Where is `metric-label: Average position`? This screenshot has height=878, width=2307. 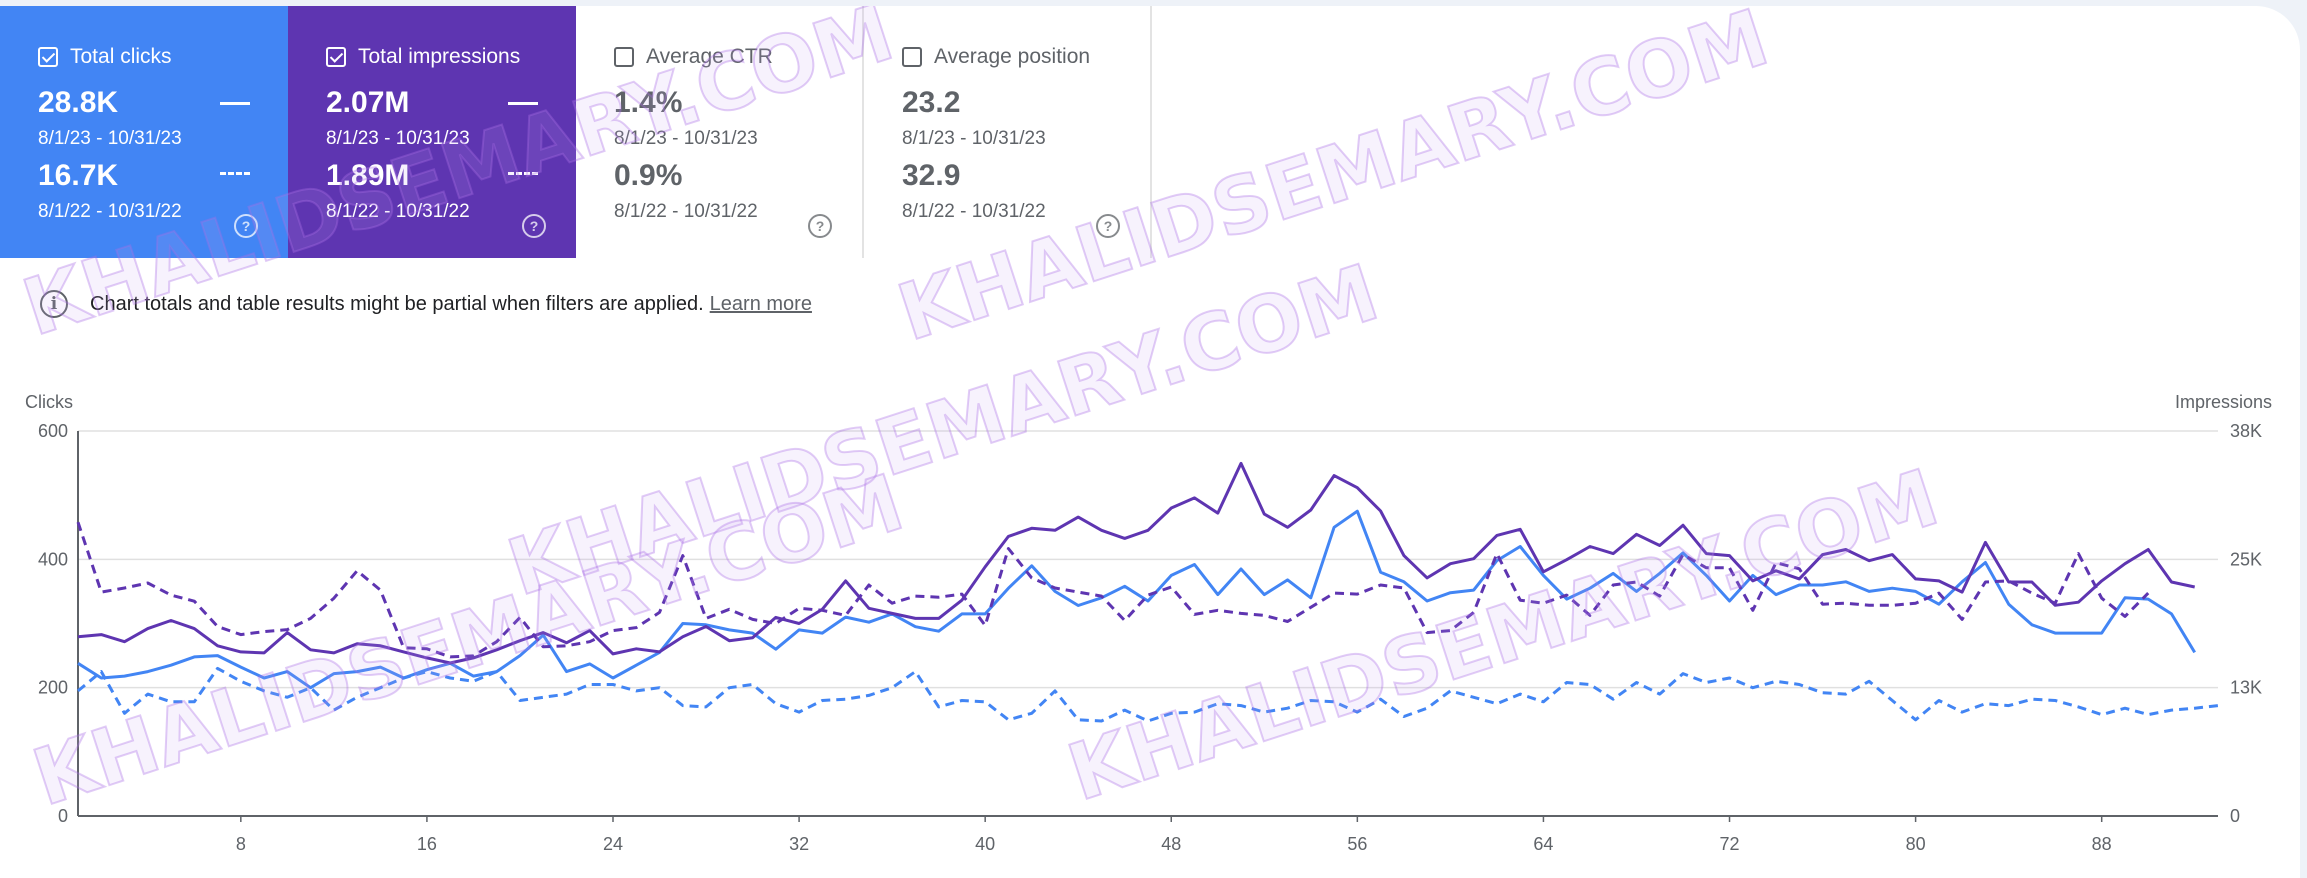 metric-label: Average position is located at coordinates (1012, 56).